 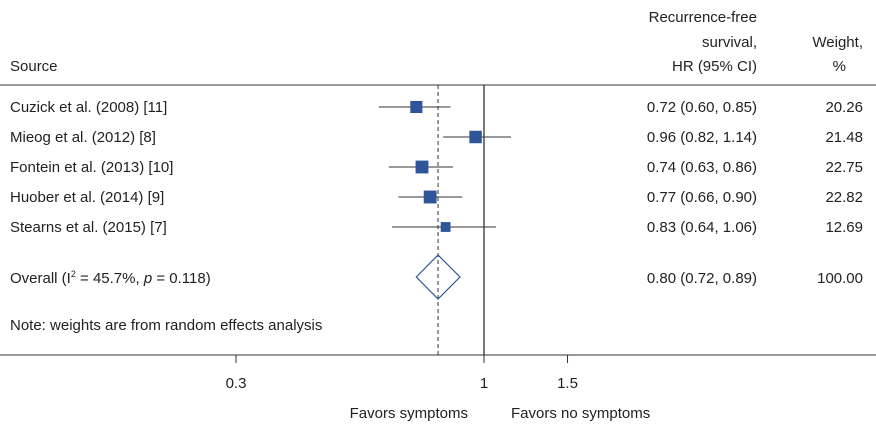 What do you see at coordinates (87, 197) in the screenshot?
I see `study-source: Huober et al. (2014) [9]` at bounding box center [87, 197].